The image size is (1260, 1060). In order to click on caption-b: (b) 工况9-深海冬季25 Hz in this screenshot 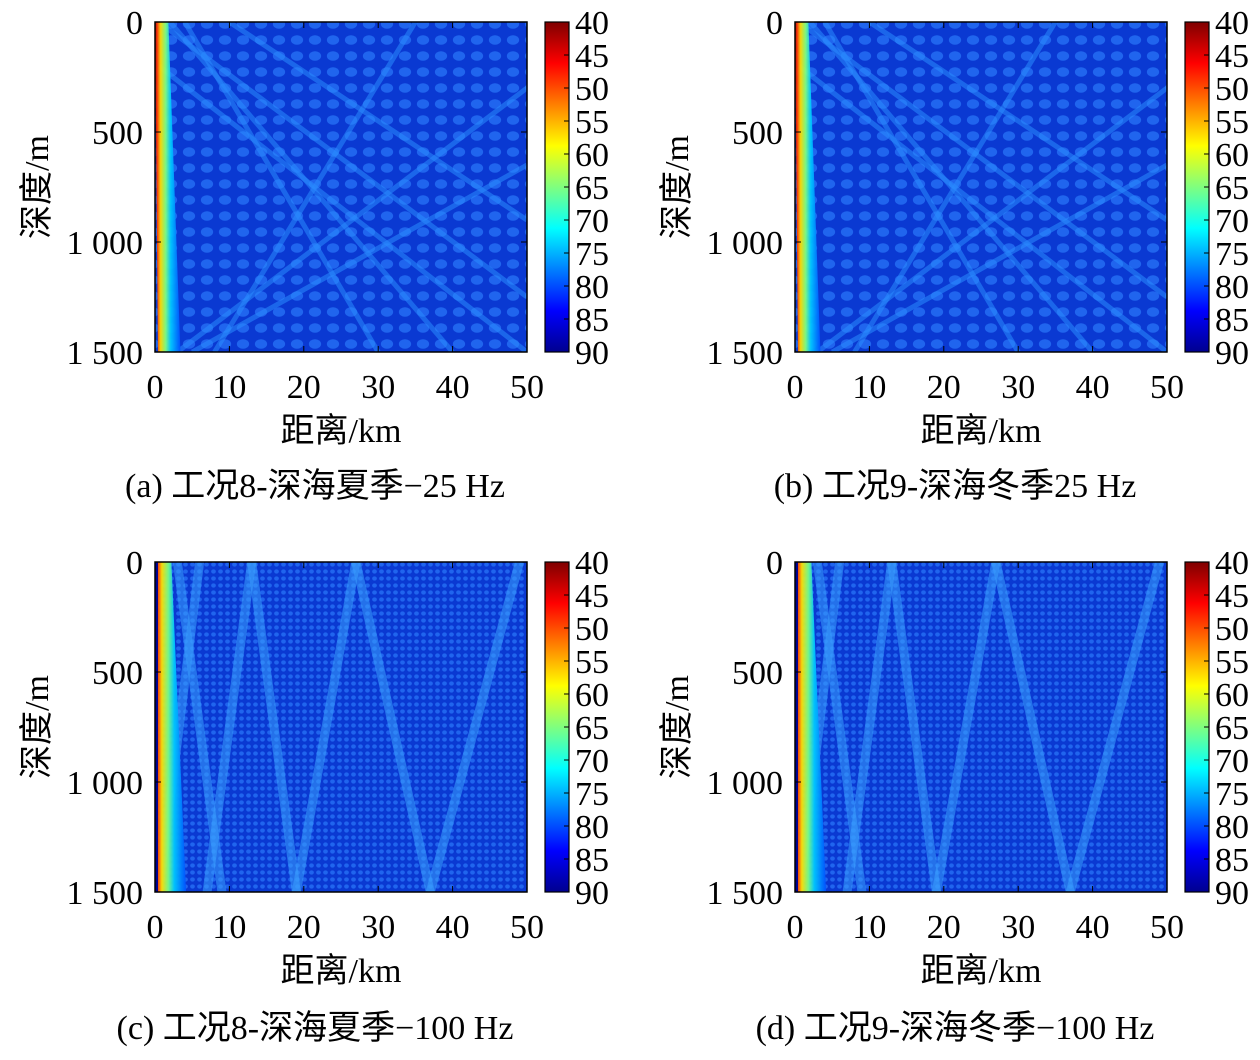, I will do `click(955, 486)`.